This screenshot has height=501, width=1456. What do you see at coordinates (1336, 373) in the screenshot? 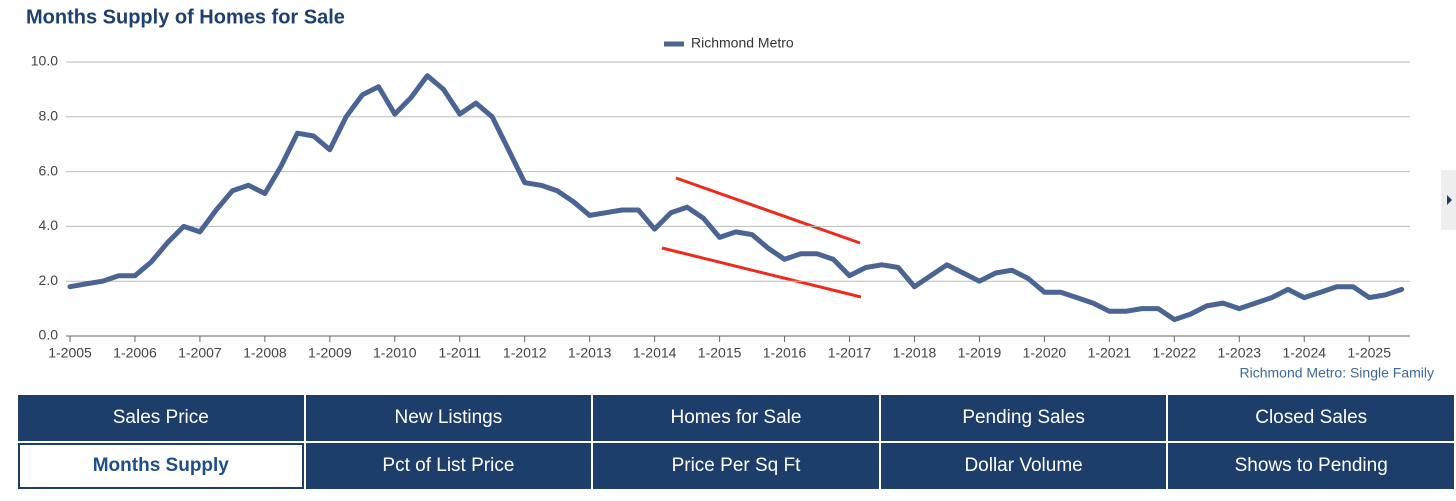
I see `footnote: Richmond Metro: Single Family` at bounding box center [1336, 373].